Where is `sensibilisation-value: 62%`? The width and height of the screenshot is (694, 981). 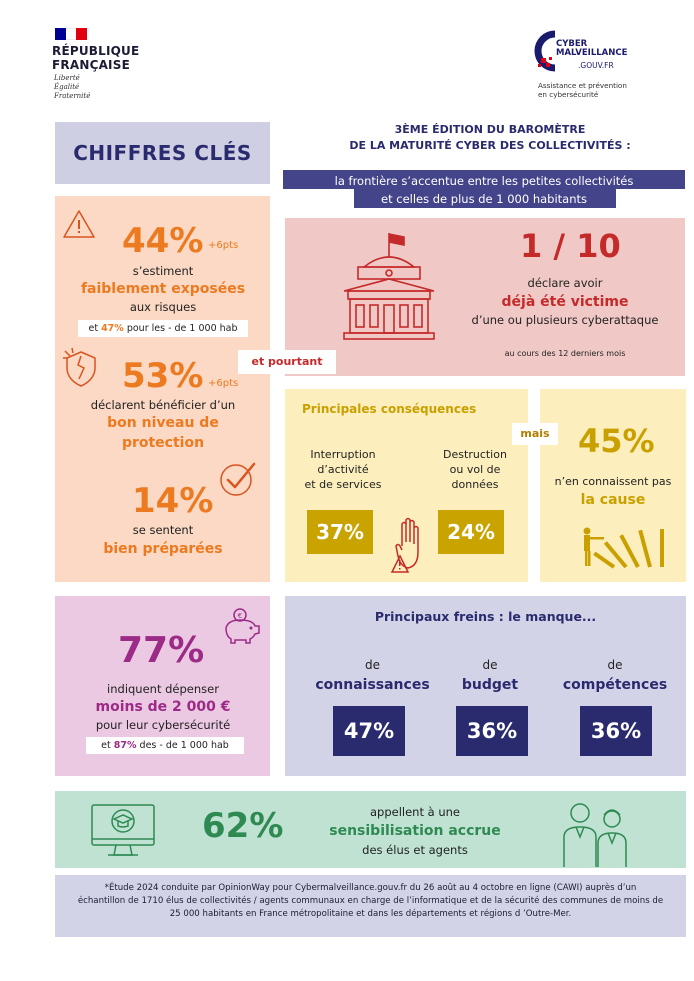 sensibilisation-value: 62% is located at coordinates (243, 826).